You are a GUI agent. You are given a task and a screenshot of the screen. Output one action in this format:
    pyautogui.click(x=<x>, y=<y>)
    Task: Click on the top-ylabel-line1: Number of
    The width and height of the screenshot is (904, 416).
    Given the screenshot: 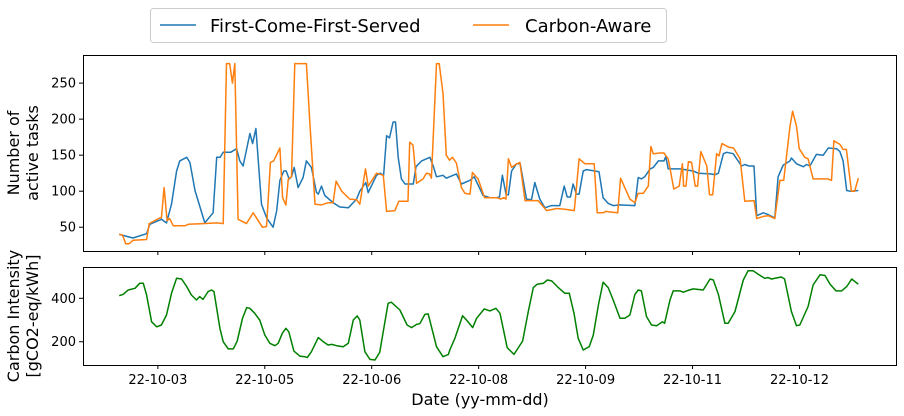 What is the action you would take?
    pyautogui.click(x=13, y=152)
    